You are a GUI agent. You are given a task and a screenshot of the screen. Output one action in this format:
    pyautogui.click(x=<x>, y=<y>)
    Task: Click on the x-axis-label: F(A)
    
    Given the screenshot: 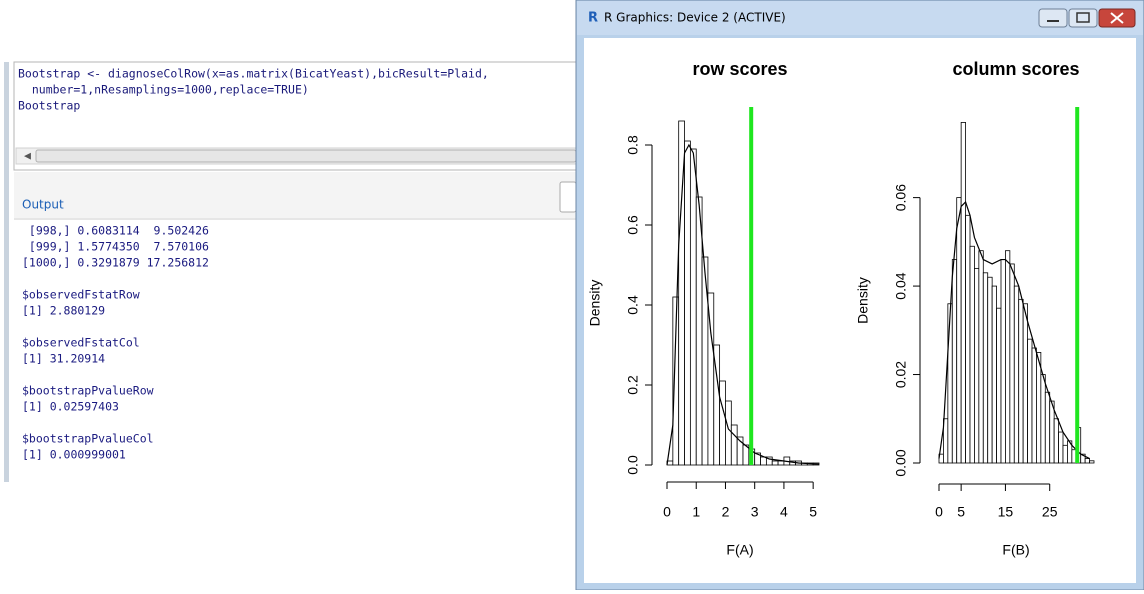 What is the action you would take?
    pyautogui.click(x=739, y=550)
    